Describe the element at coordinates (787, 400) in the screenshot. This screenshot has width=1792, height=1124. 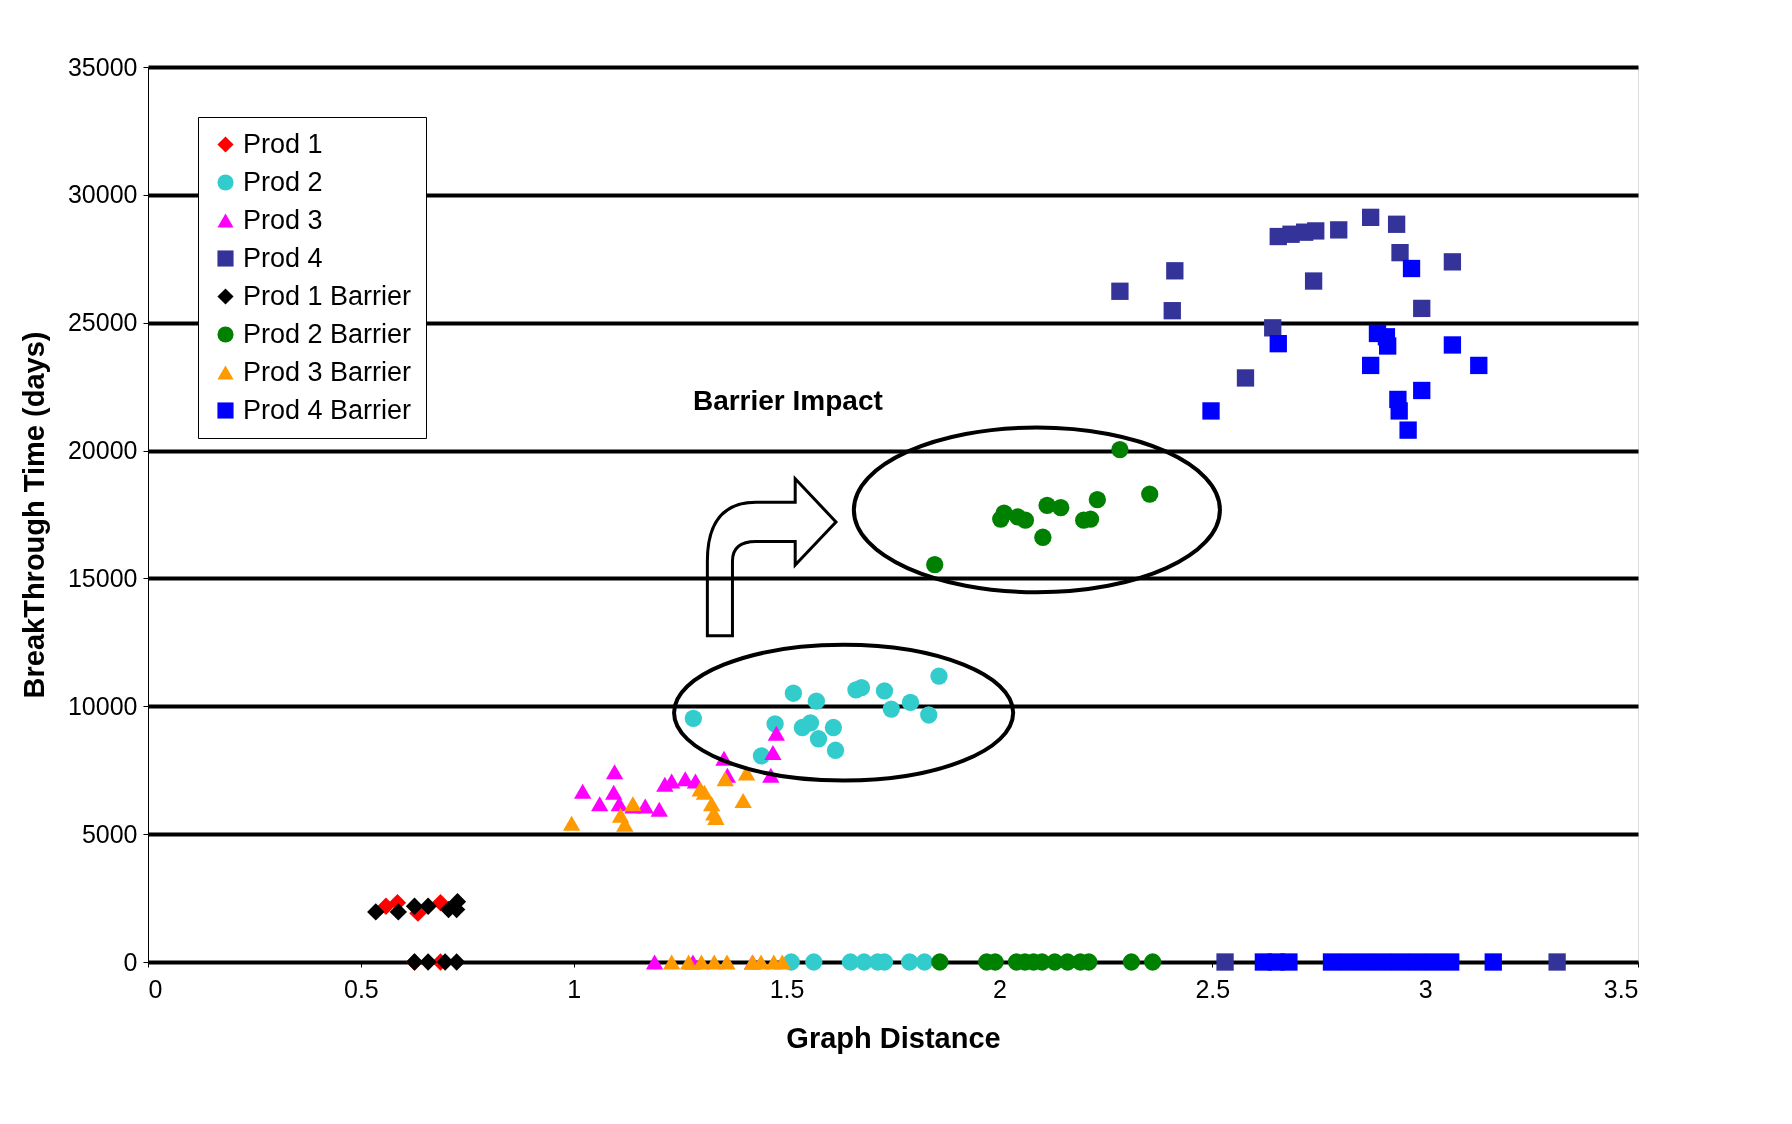
I see `annotation: Barrier Impact` at that location.